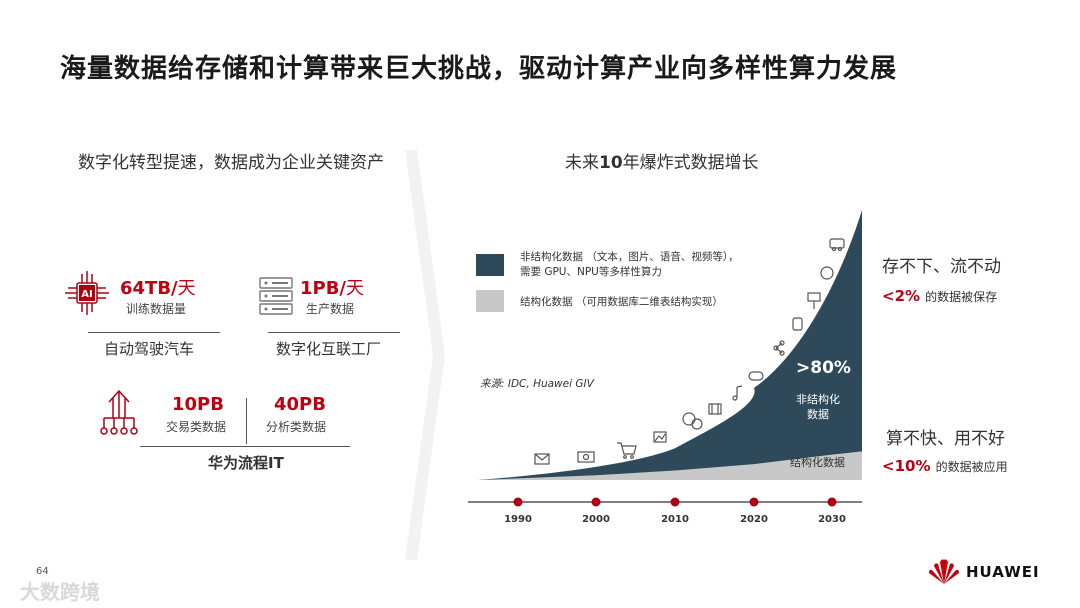 Image resolution: width=1080 pixels, height=608 pixels. I want to click on huawei-logo-text: HUAWEI, so click(1003, 572).